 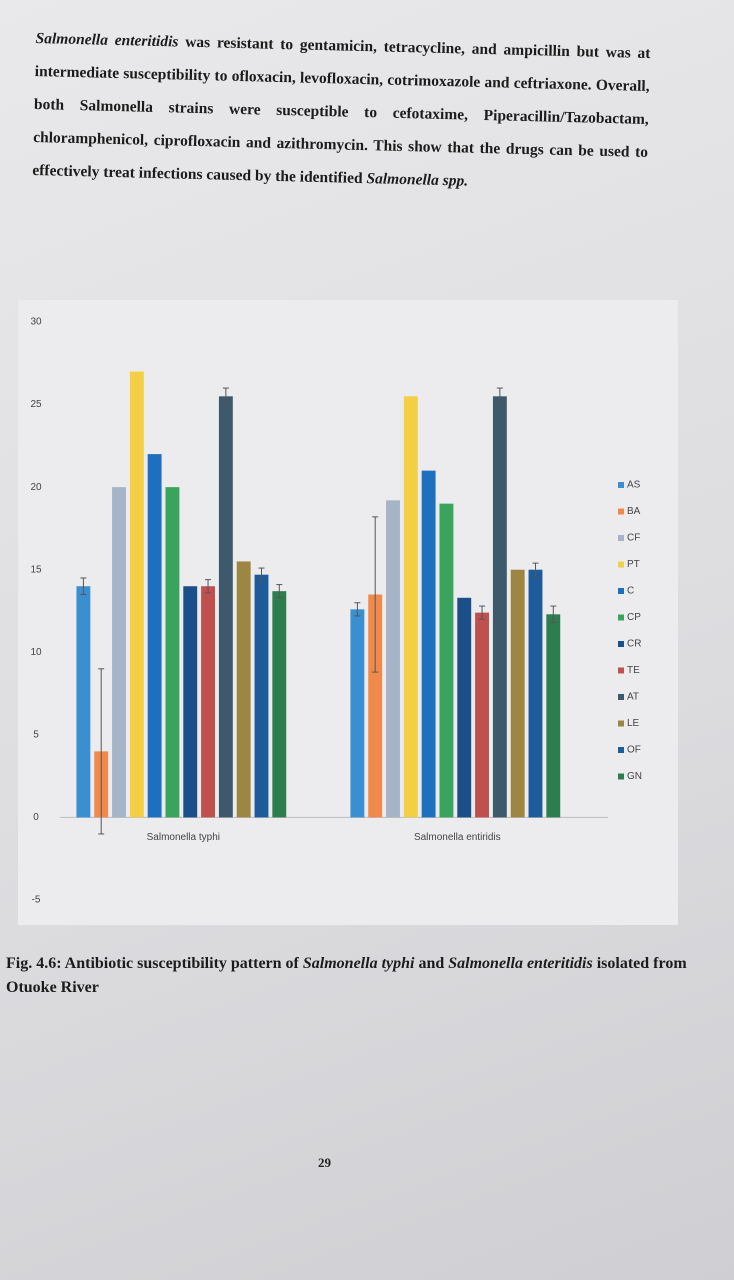 What do you see at coordinates (36, 734) in the screenshot?
I see `y-tick-label: 5` at bounding box center [36, 734].